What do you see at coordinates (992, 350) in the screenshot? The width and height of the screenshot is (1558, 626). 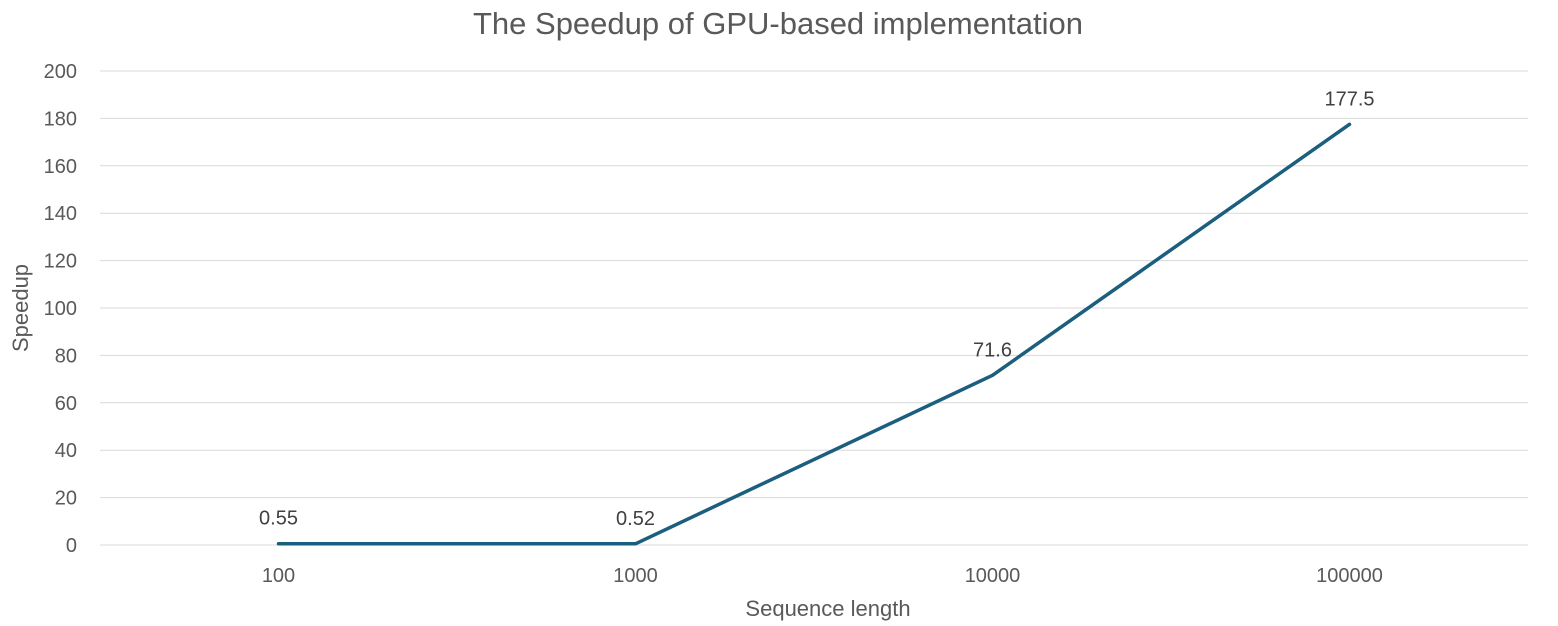 I see `data-label: 71.6` at bounding box center [992, 350].